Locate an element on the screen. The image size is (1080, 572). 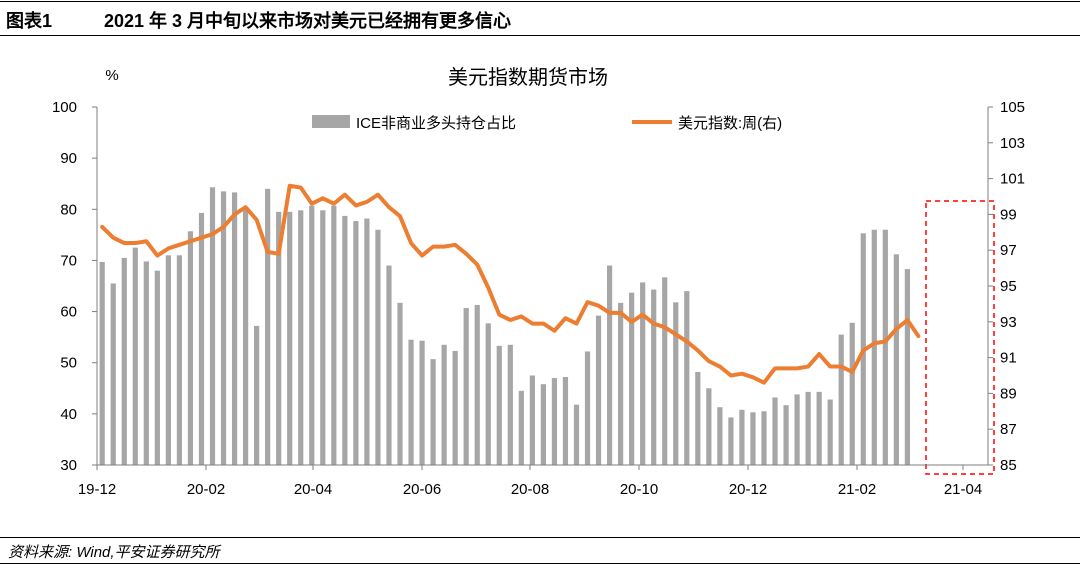
legend: ICE非商业多头持仓占比 美元指数:周(右) is located at coordinates (547, 123).